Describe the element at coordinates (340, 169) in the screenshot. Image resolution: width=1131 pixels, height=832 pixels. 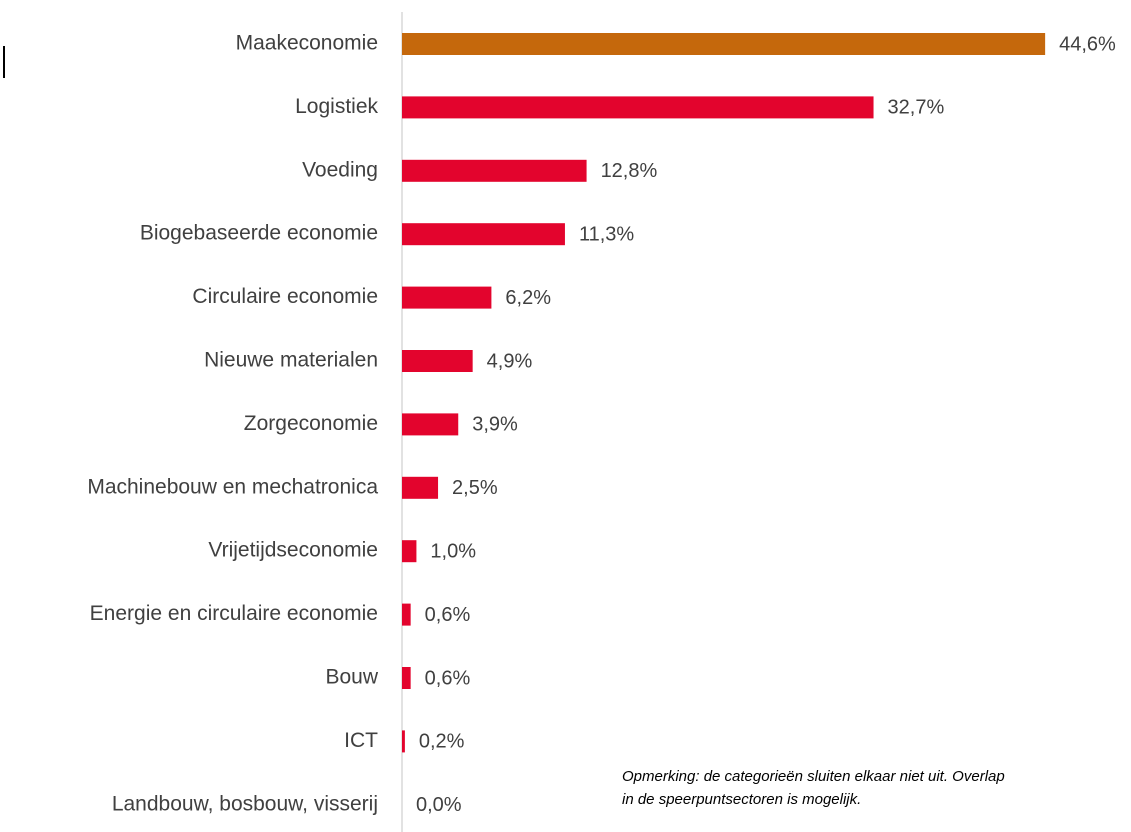
I see `category-label: Voeding` at that location.